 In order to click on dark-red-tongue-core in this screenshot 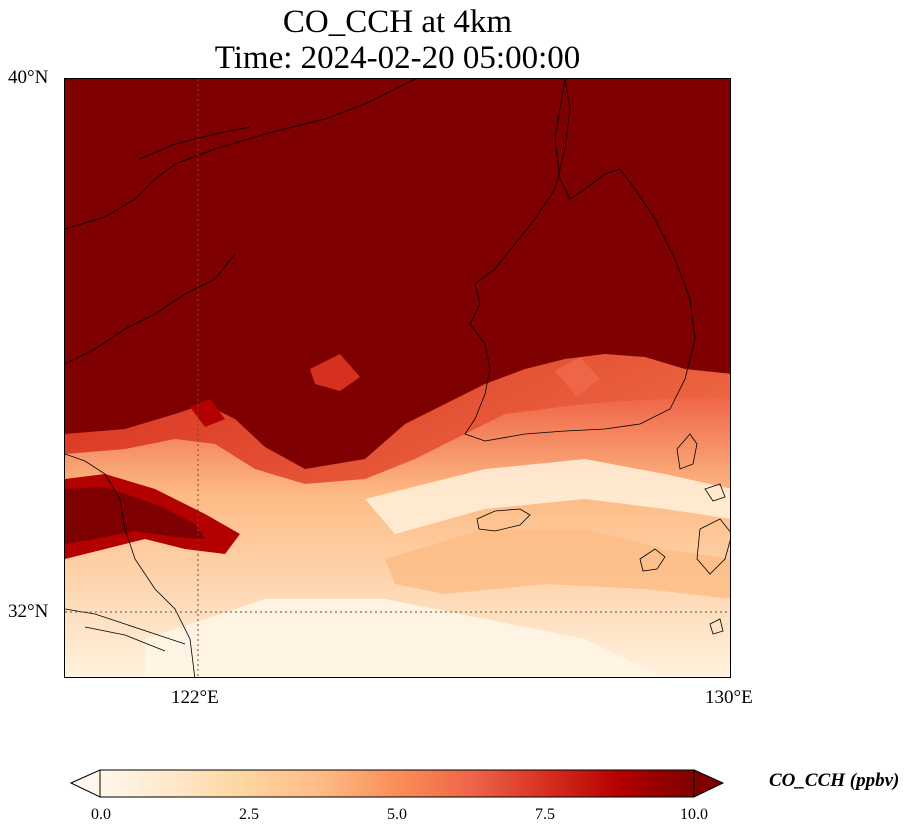, I will do `click(135, 515)`.